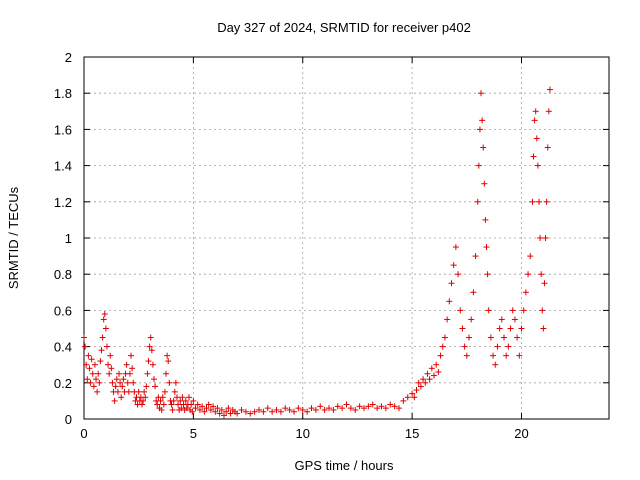 The height and width of the screenshot is (480, 640). Describe the element at coordinates (303, 433) in the screenshot. I see `x-tick-label: 10` at that location.